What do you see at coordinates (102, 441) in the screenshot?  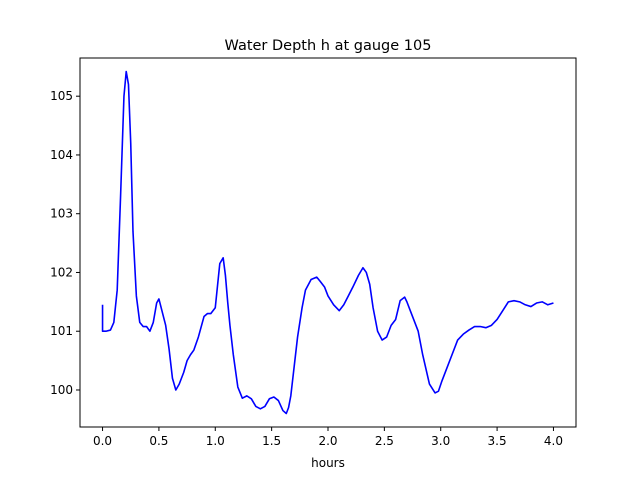 I see `x-tick-label: 0.0` at bounding box center [102, 441].